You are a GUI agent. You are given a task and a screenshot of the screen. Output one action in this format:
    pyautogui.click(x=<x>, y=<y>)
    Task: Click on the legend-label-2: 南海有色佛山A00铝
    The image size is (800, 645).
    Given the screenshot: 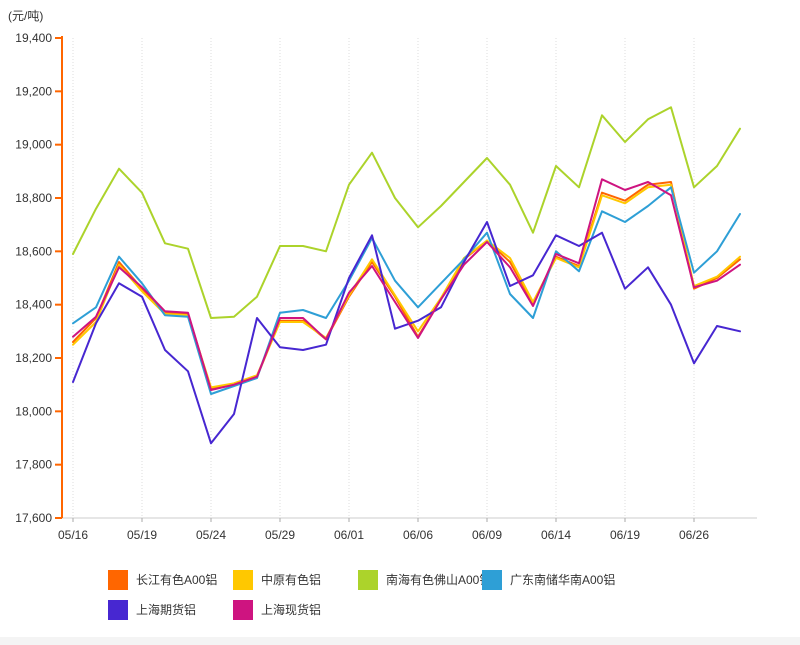 What is the action you would take?
    pyautogui.click(x=439, y=580)
    